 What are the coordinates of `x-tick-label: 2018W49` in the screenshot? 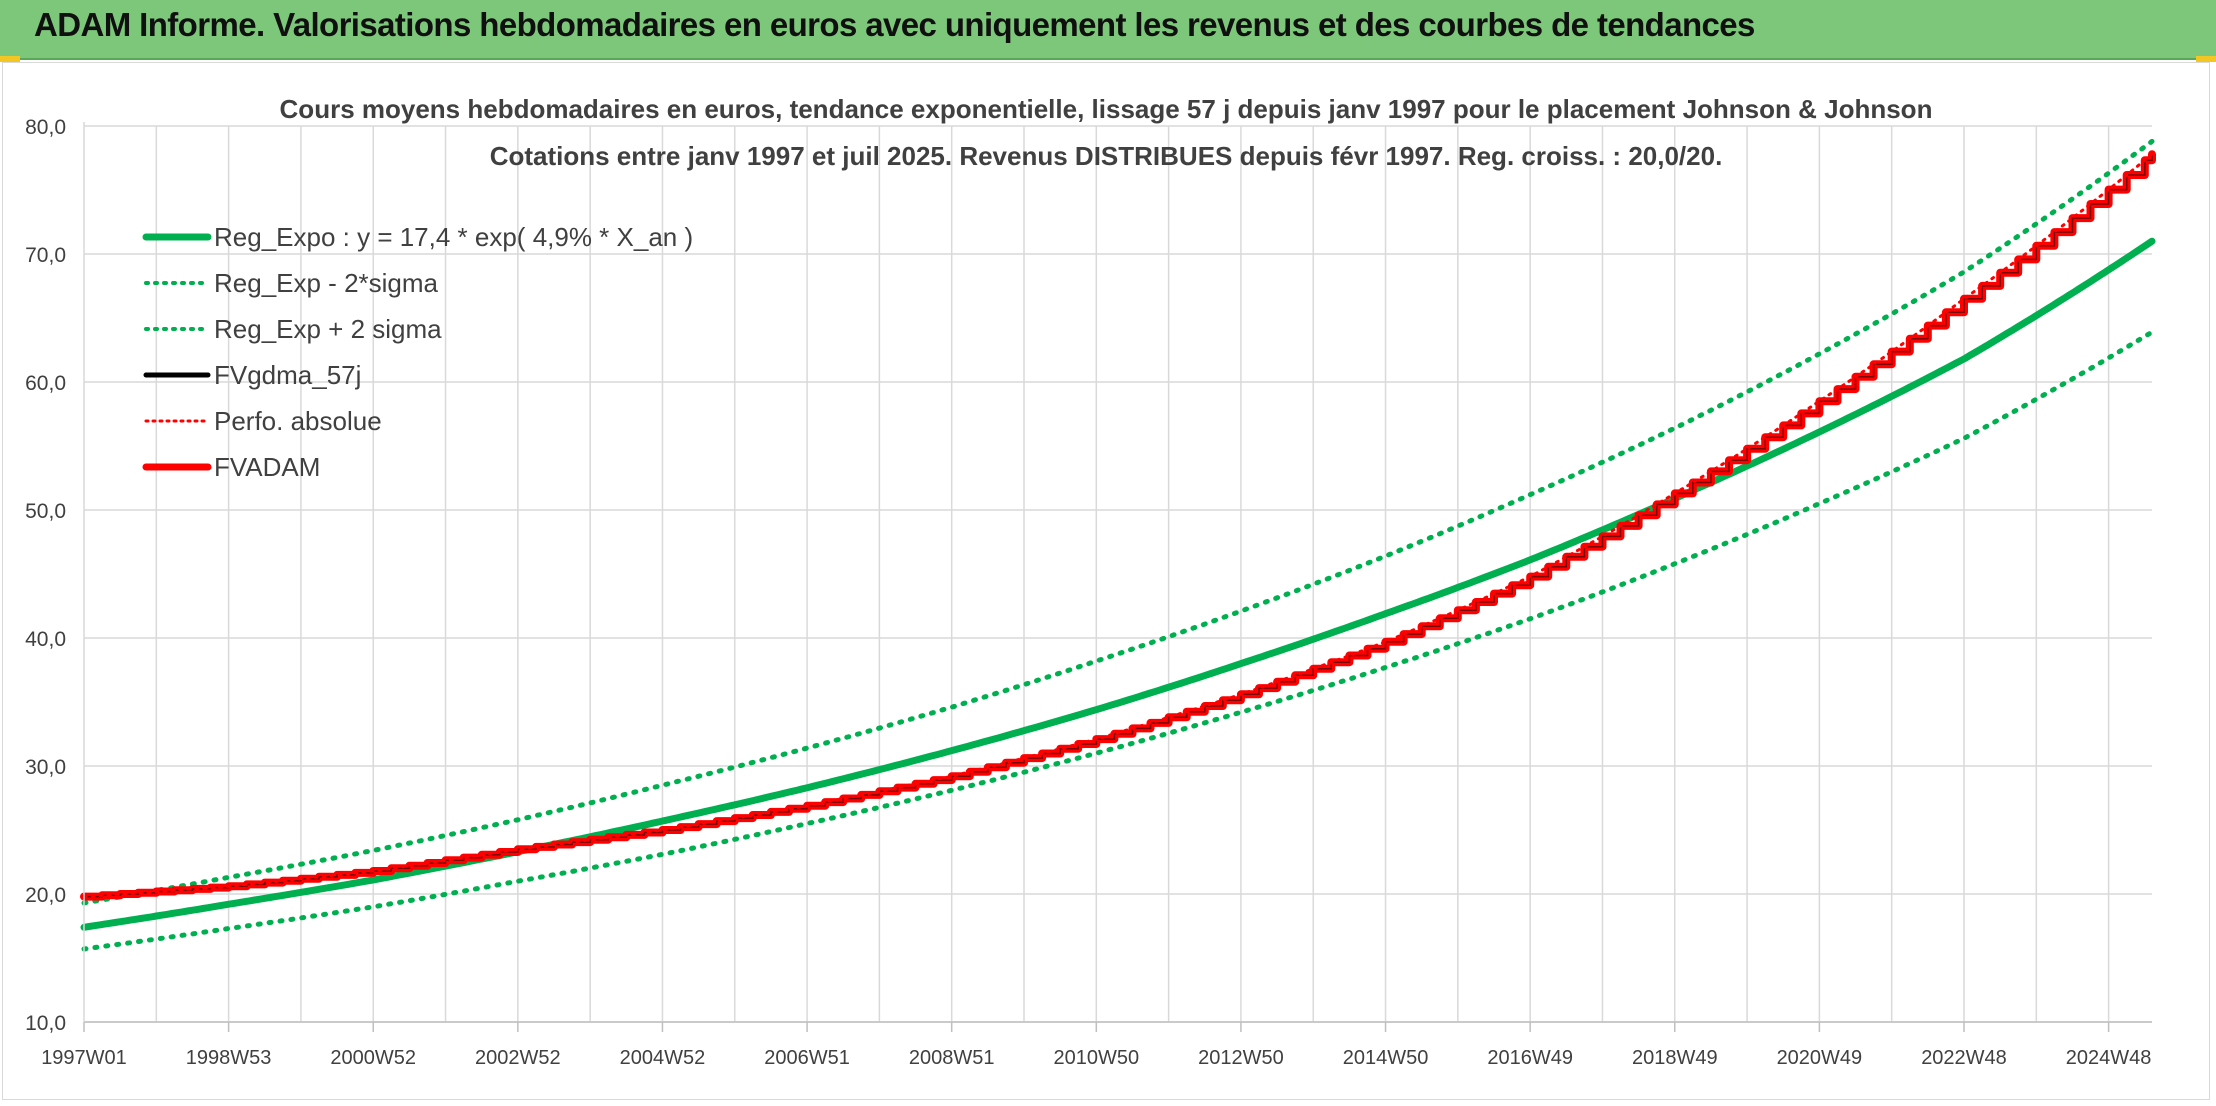 It's located at (1675, 1058).